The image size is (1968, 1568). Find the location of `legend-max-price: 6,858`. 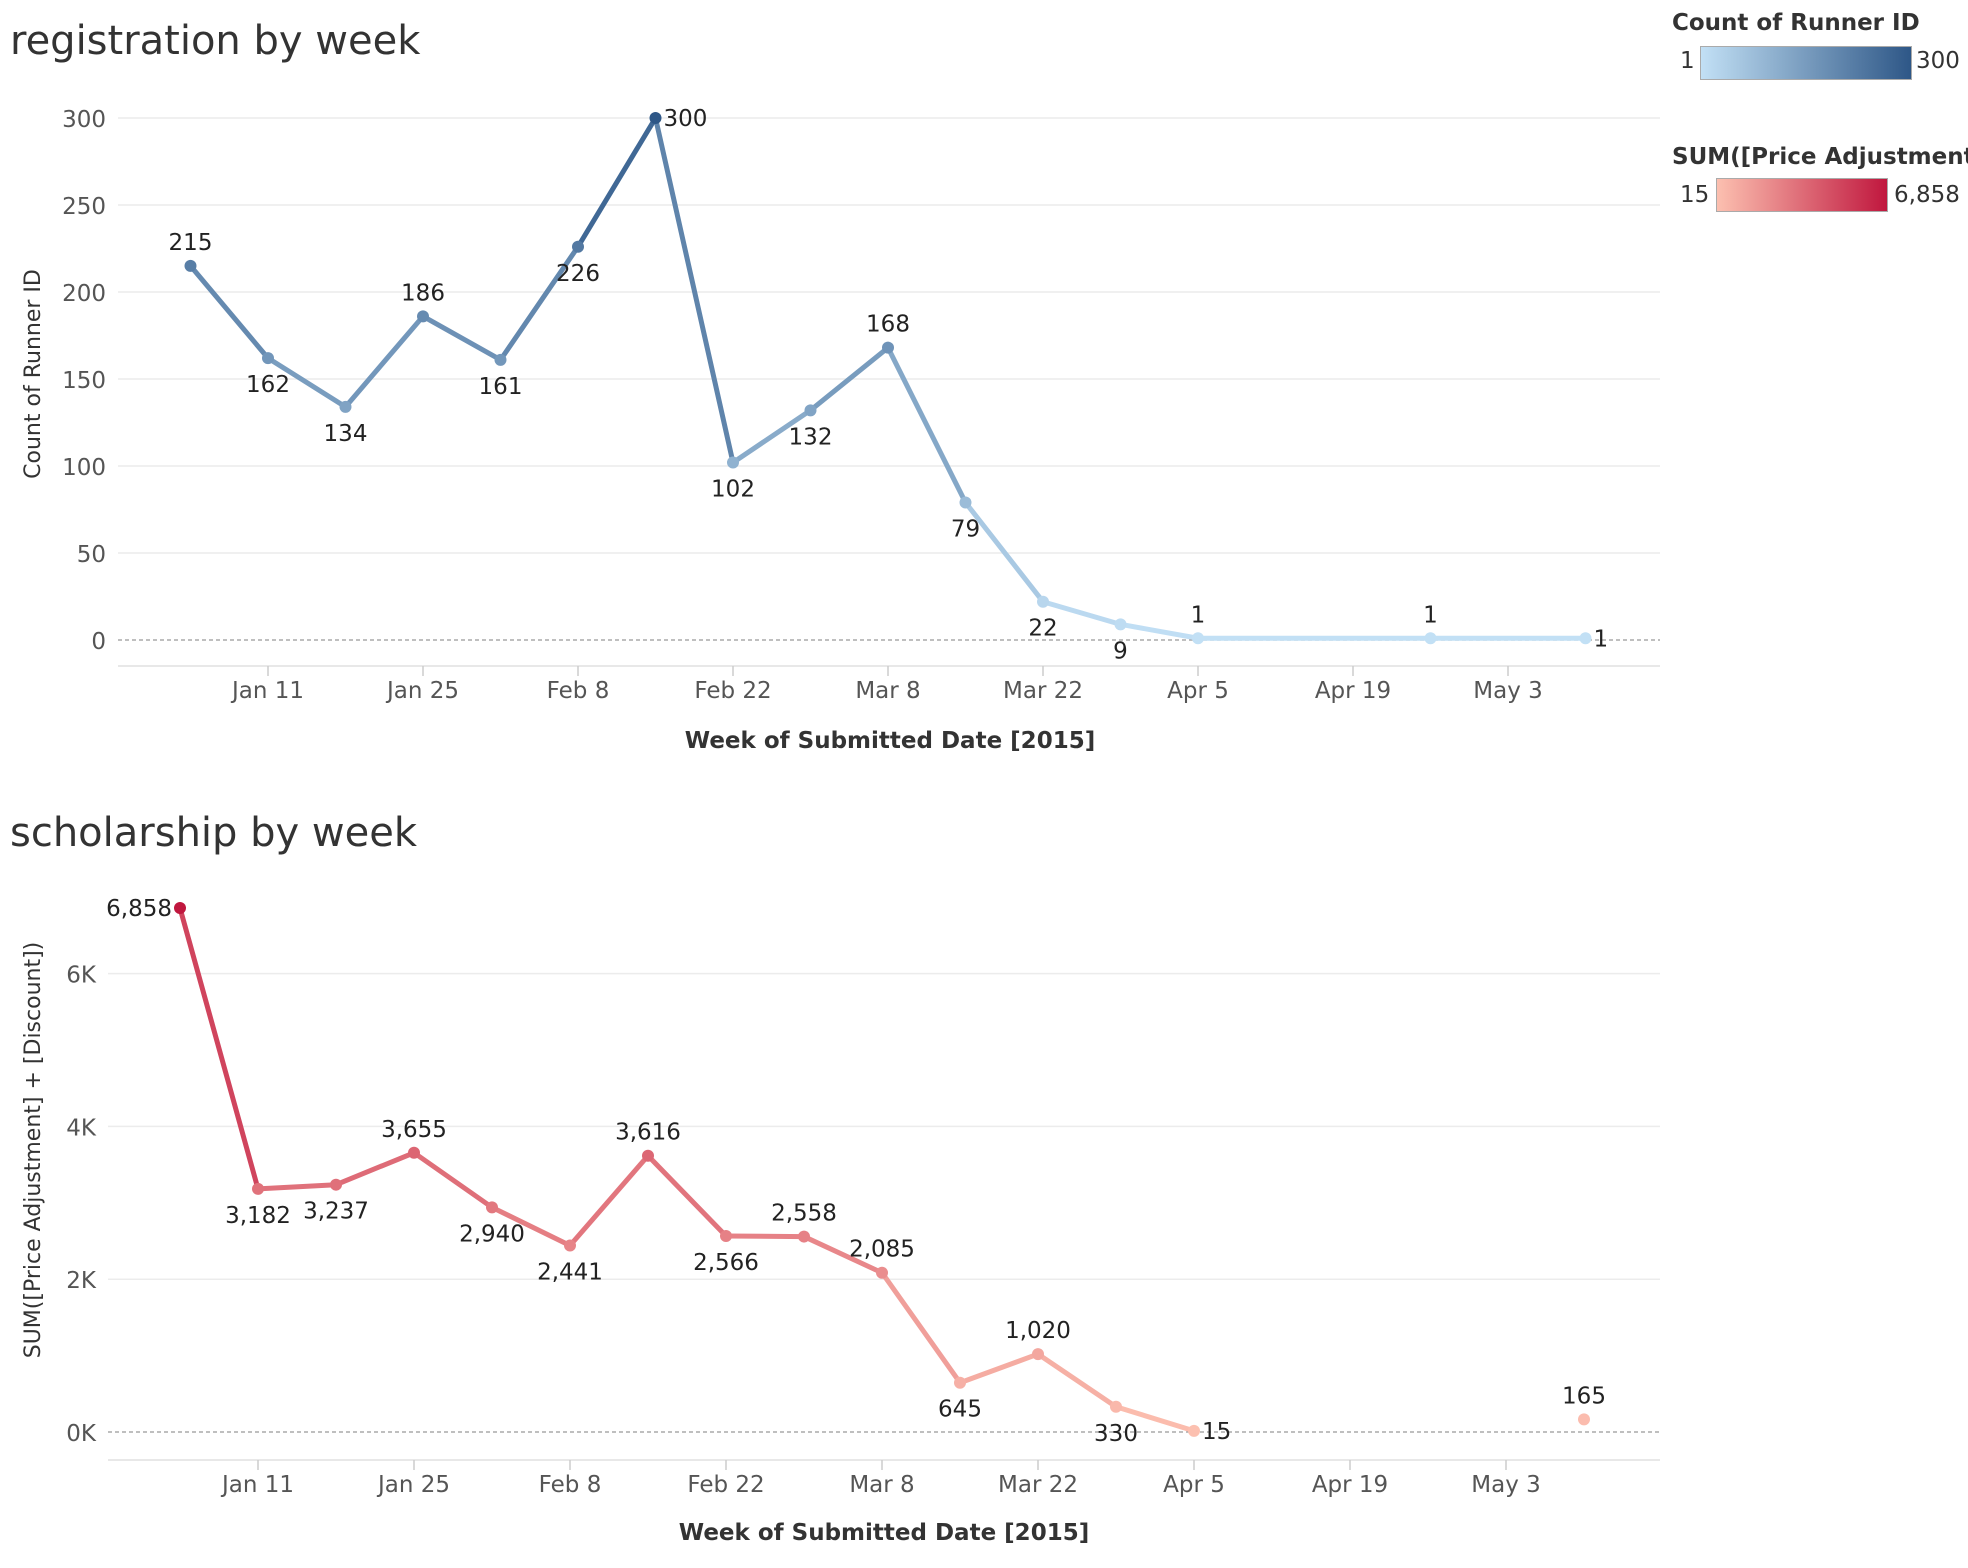

legend-max-price: 6,858 is located at coordinates (1927, 195).